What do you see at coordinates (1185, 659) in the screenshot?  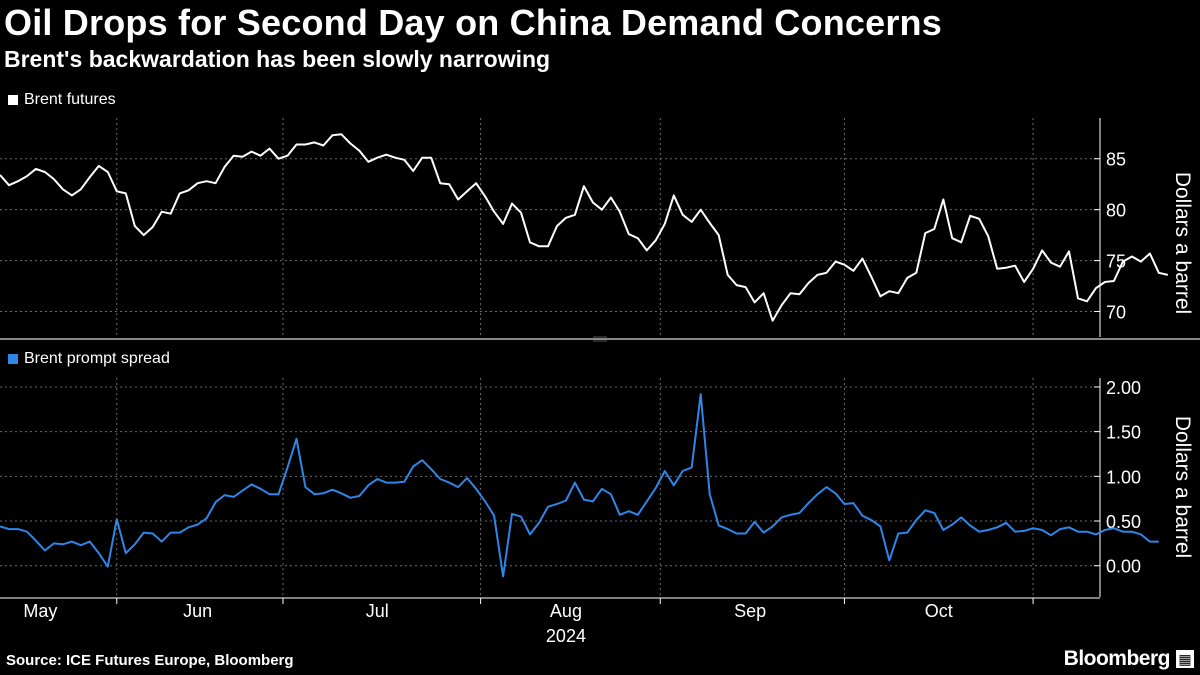 I see `terminal-icon: ▦` at bounding box center [1185, 659].